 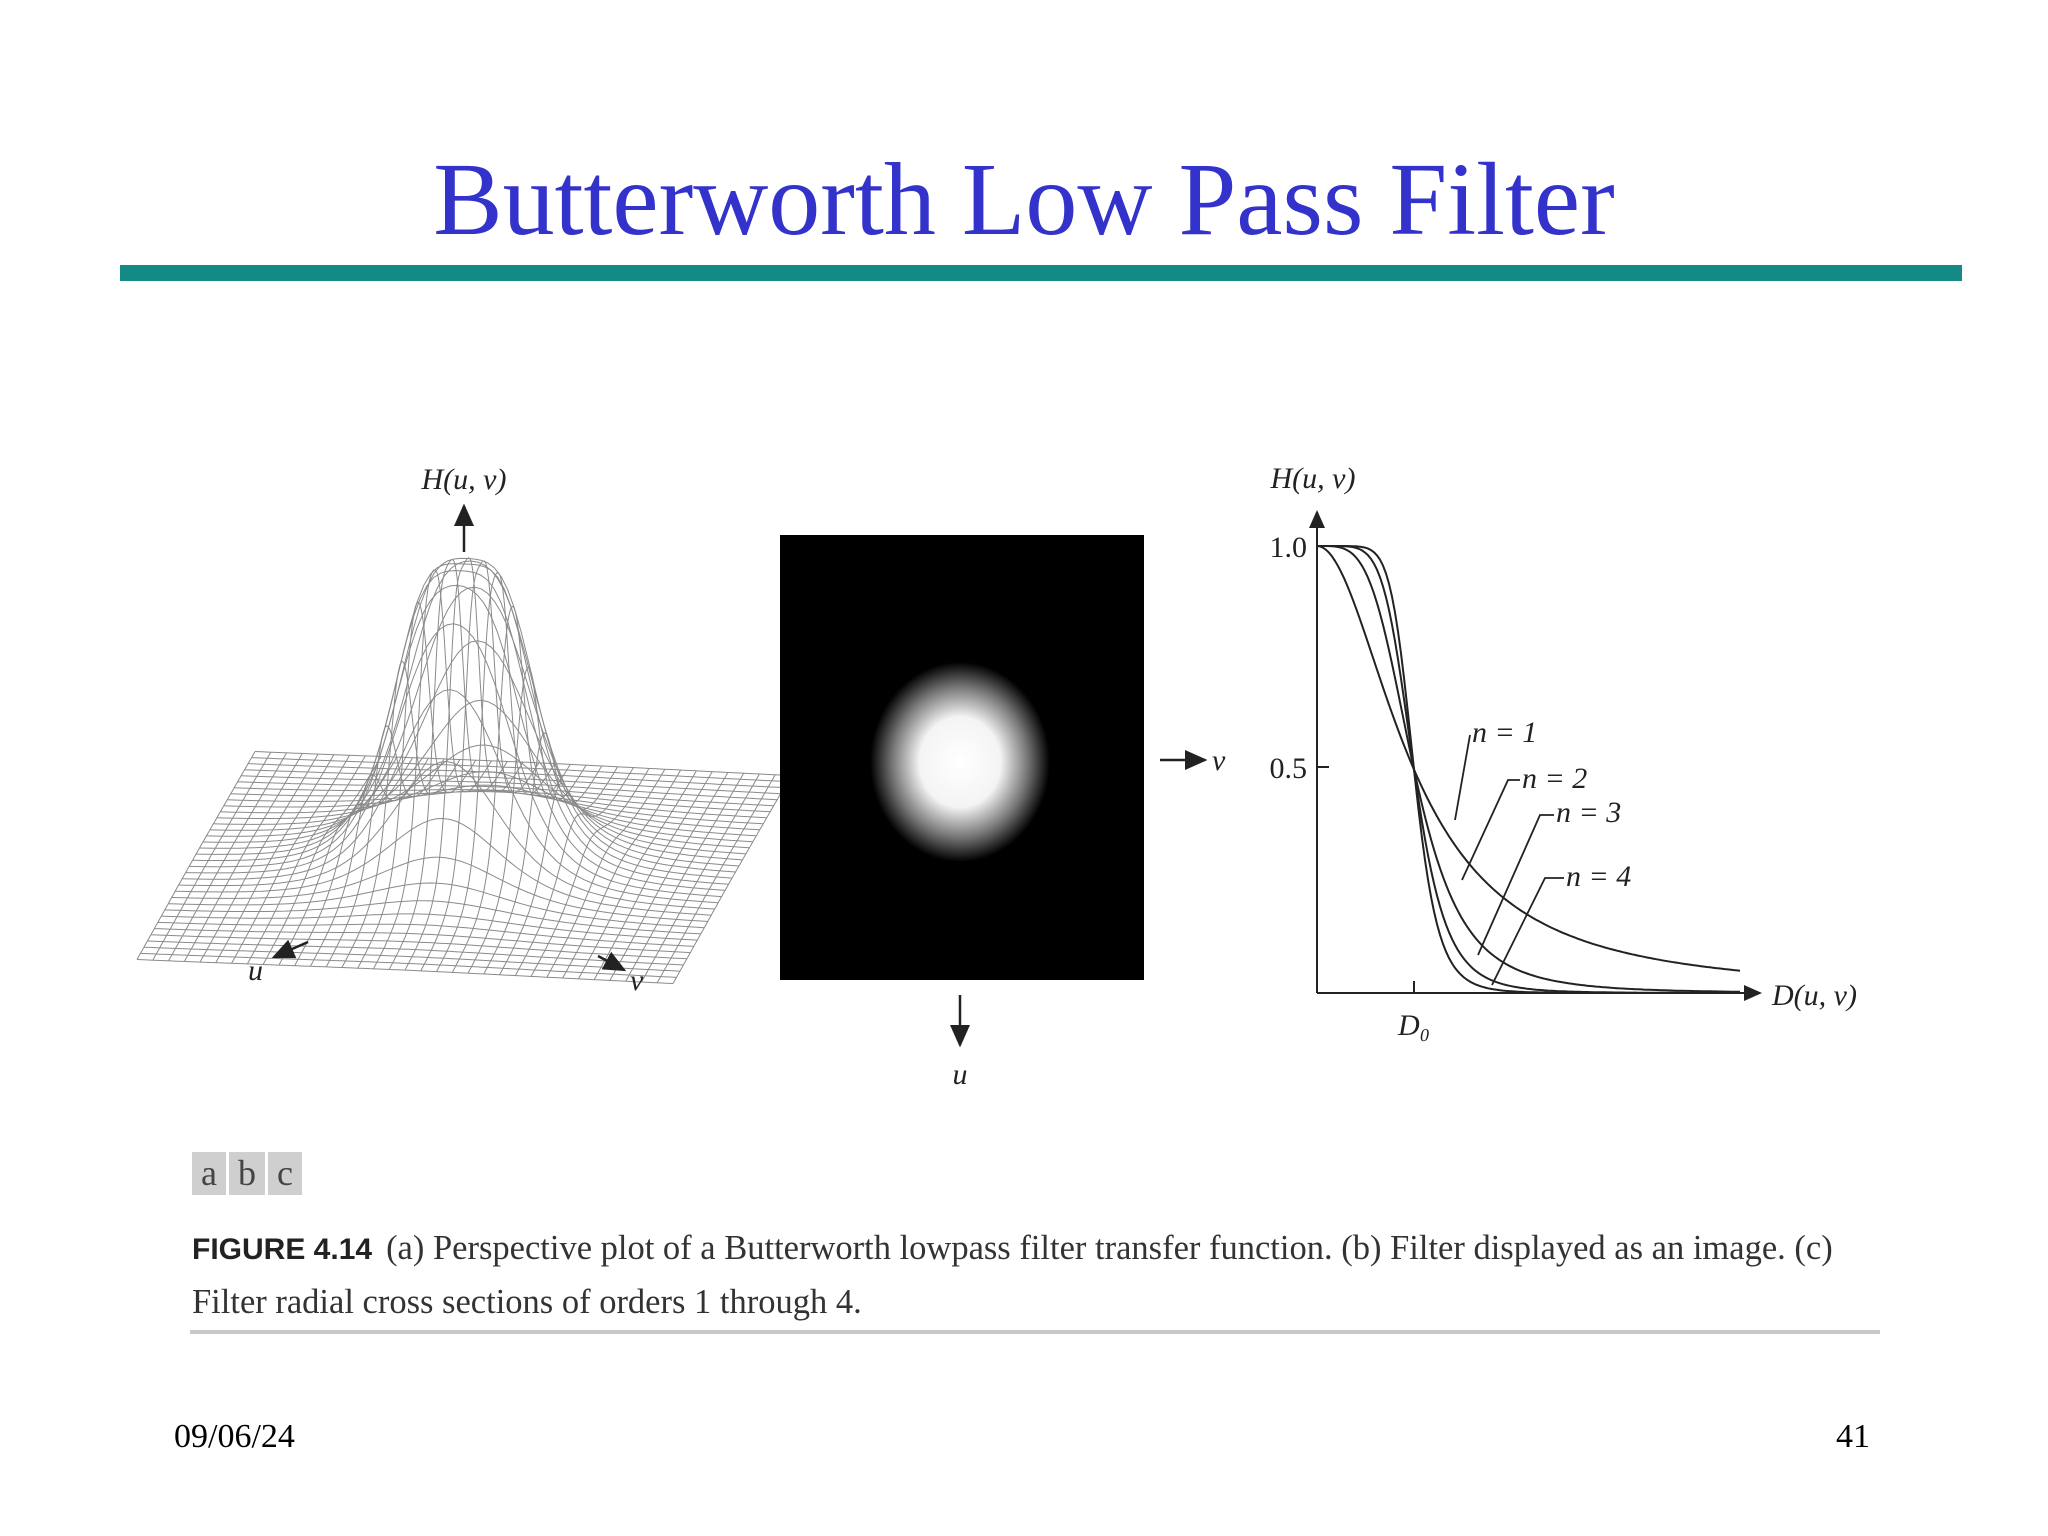 What do you see at coordinates (1289, 768) in the screenshot?
I see `tick-label: 0.5` at bounding box center [1289, 768].